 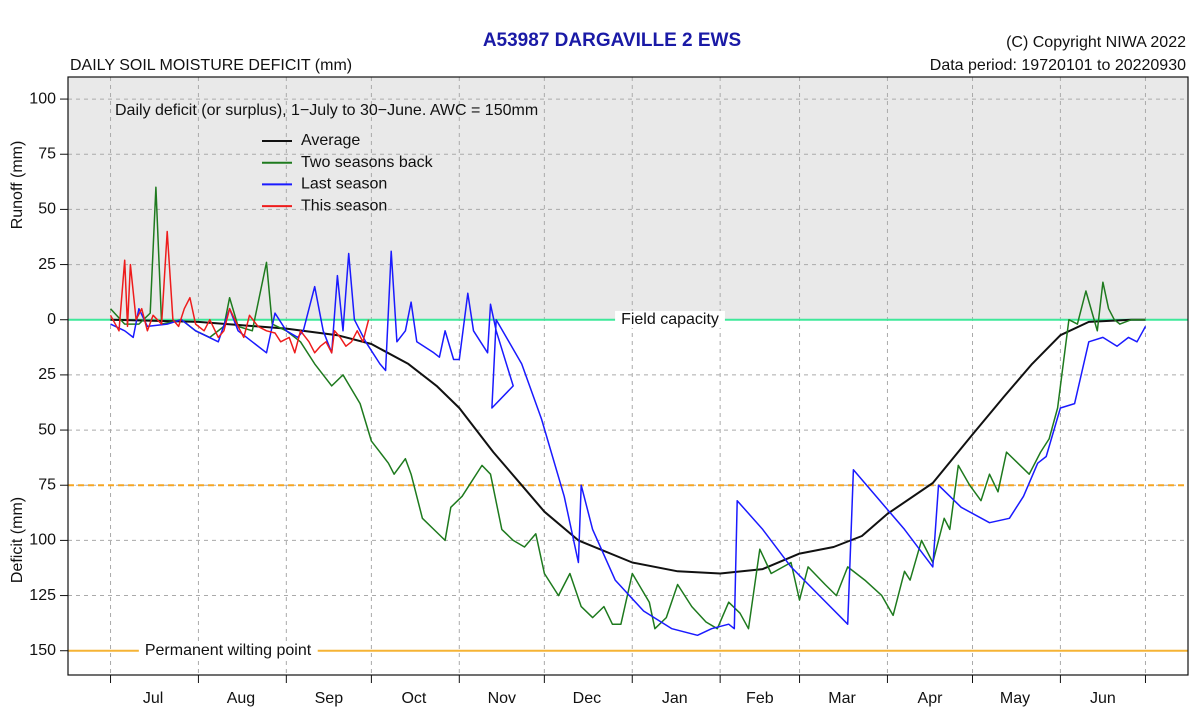 What do you see at coordinates (17, 540) in the screenshot?
I see `y-axis-label: Deficit (mm)` at bounding box center [17, 540].